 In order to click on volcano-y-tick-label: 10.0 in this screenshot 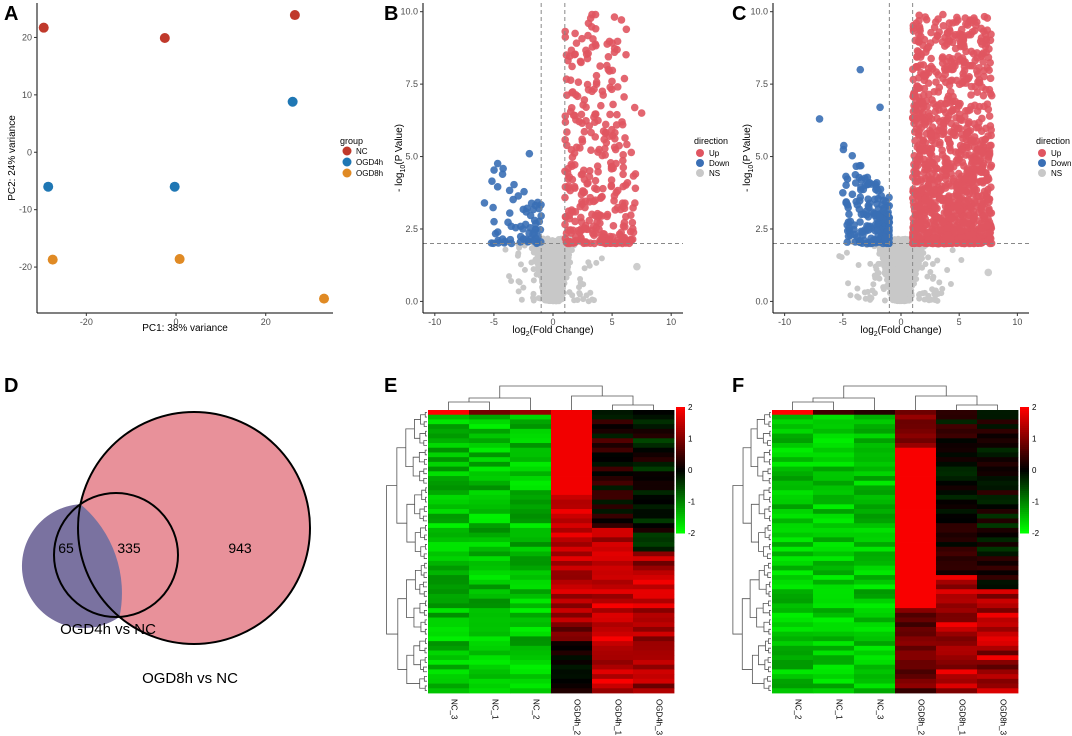, I will do `click(759, 12)`.